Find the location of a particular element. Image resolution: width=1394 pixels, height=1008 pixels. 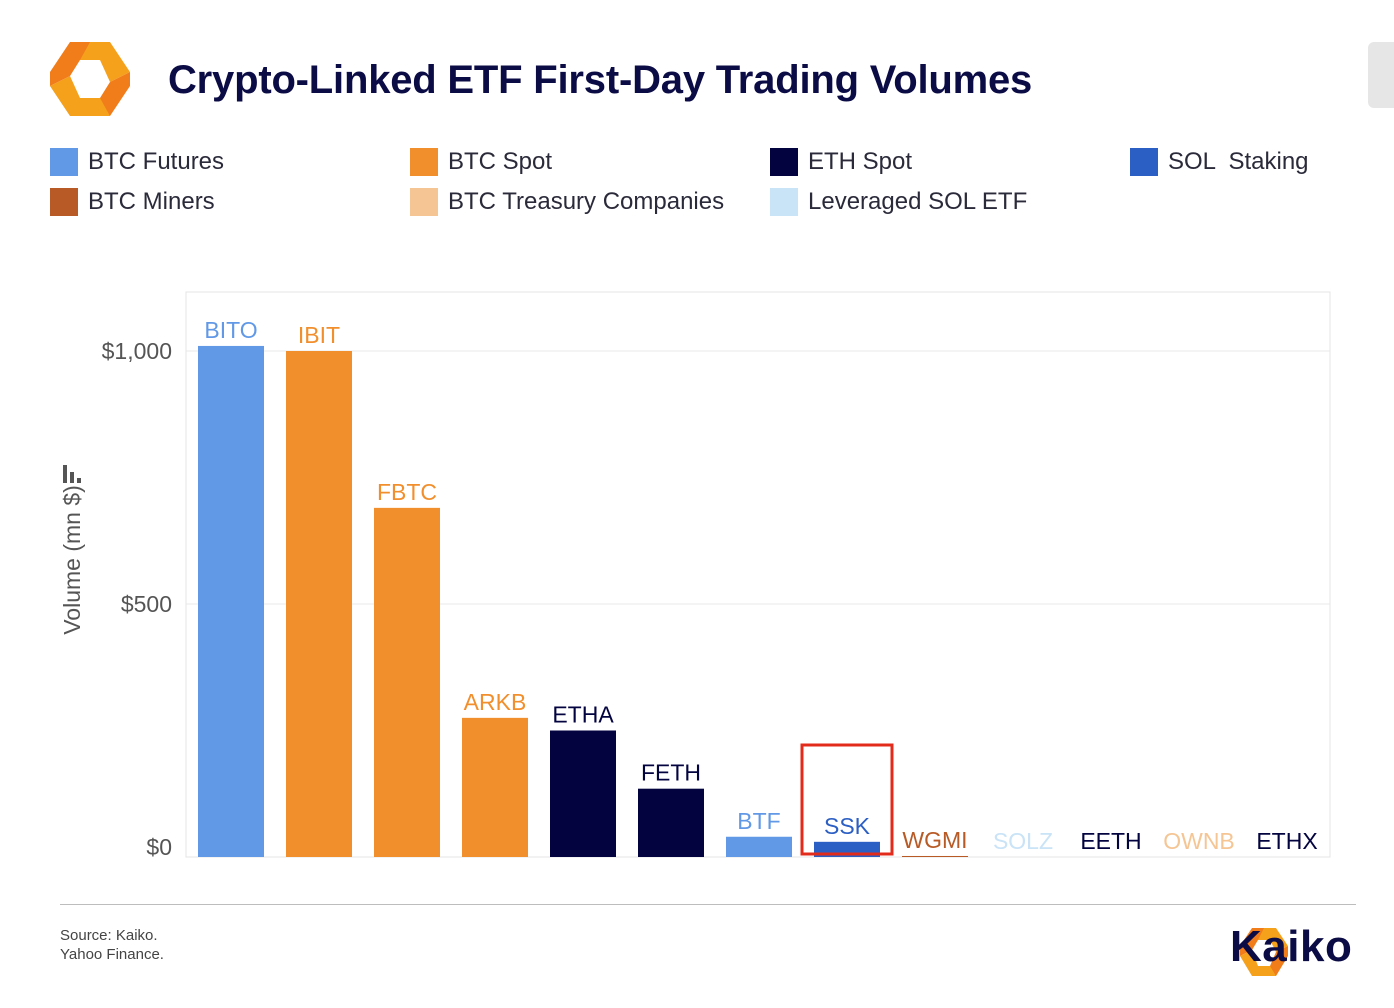

bar-label: BITO is located at coordinates (230, 330).